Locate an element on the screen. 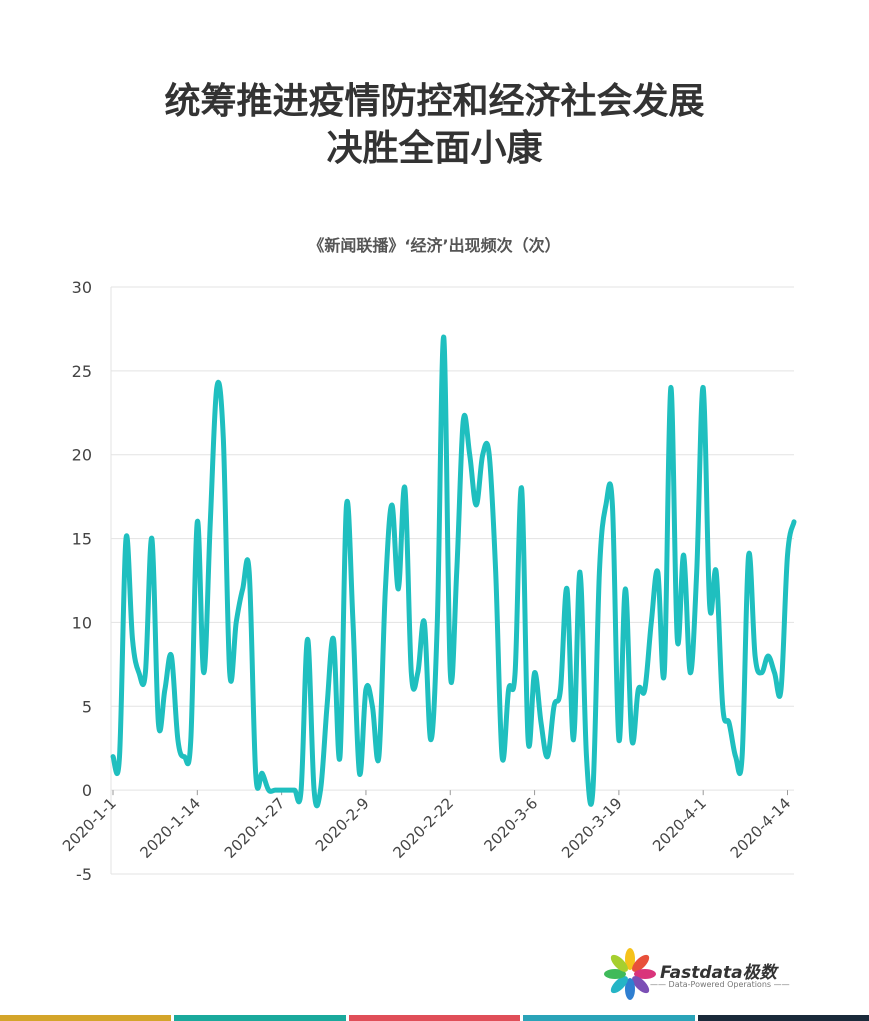 The height and width of the screenshot is (1021, 869). y-axis-ticks: -5 0 5 10 15 20 25 30 is located at coordinates (82, 581).